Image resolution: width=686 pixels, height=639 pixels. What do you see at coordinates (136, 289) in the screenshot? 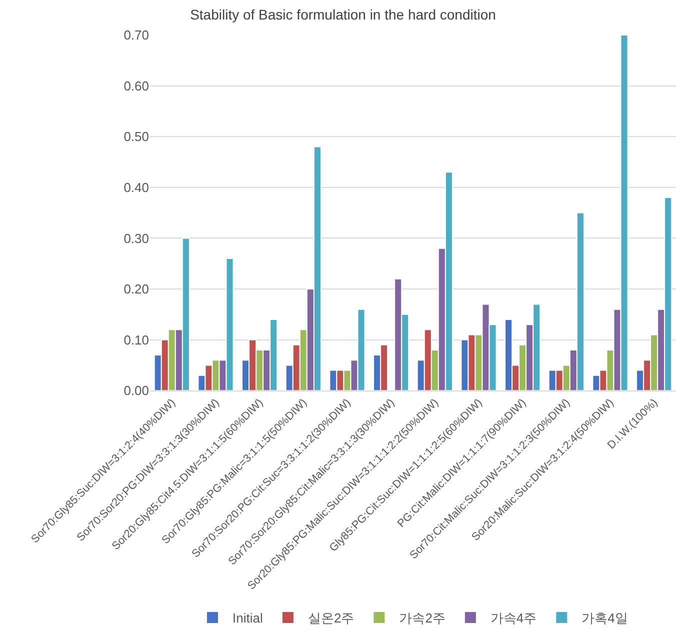
I see `y-tick-label: 0.20` at bounding box center [136, 289].